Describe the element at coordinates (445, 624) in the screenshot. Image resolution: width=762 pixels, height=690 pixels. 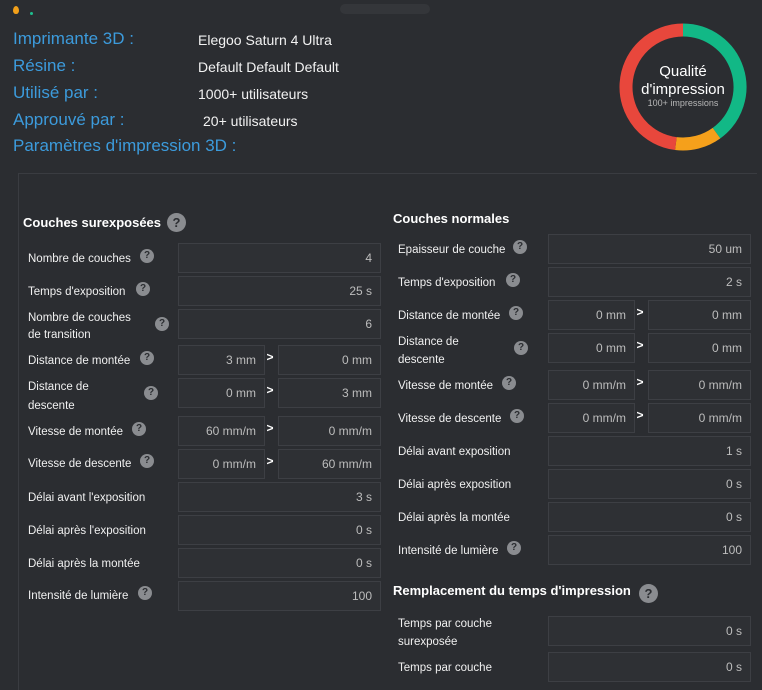
I see `pt-overexposed-label-1: Temps par couche` at that location.